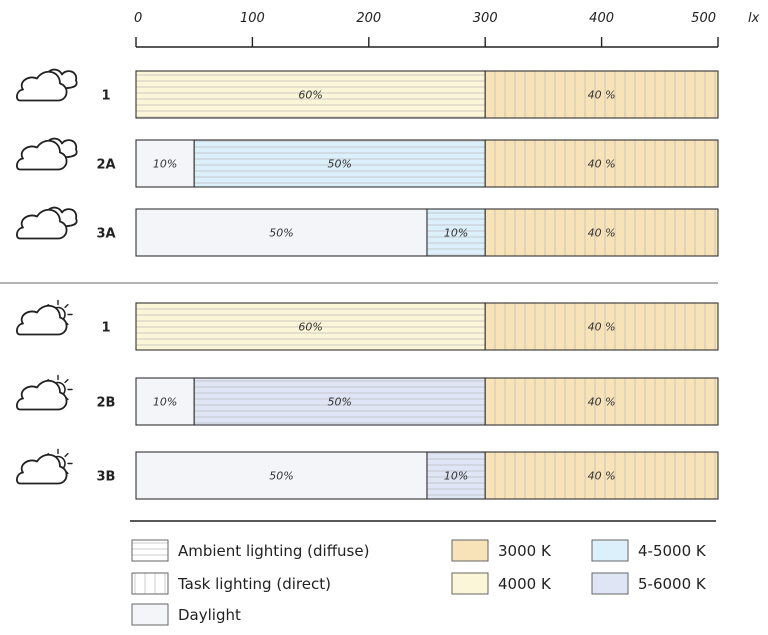 Image resolution: width=768 pixels, height=635 pixels. I want to click on bar-row: 2A 10% 50% 40 %, so click(367, 162).